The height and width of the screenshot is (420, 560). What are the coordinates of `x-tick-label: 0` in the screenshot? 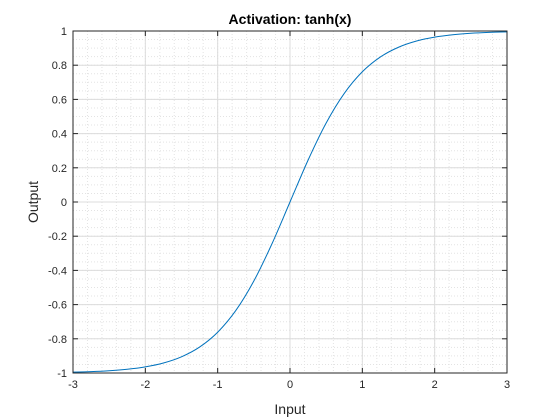 It's located at (290, 385).